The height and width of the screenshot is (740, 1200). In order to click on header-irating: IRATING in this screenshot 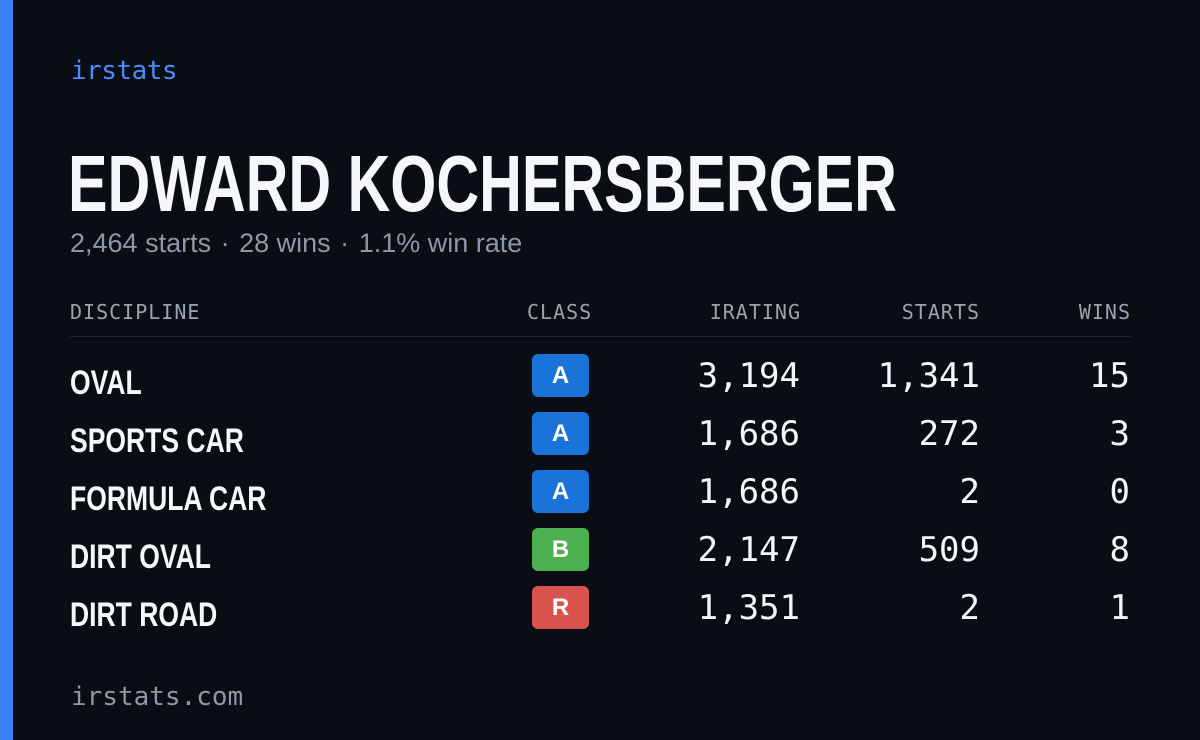, I will do `click(755, 312)`.